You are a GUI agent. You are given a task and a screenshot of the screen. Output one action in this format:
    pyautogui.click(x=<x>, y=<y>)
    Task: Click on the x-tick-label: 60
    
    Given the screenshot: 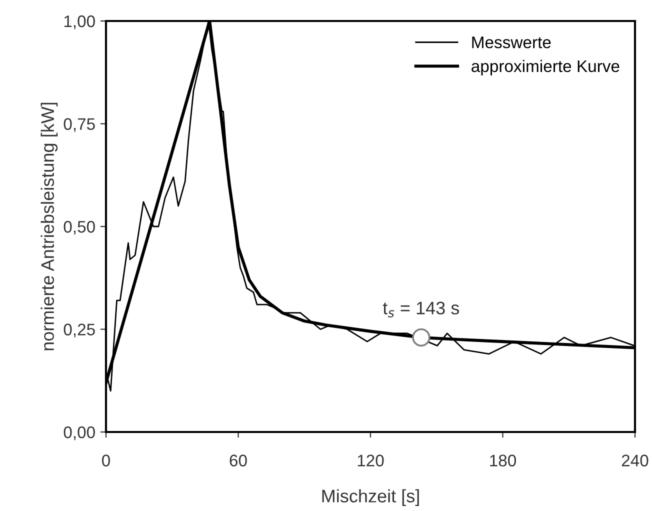 What is the action you would take?
    pyautogui.click(x=238, y=460)
    